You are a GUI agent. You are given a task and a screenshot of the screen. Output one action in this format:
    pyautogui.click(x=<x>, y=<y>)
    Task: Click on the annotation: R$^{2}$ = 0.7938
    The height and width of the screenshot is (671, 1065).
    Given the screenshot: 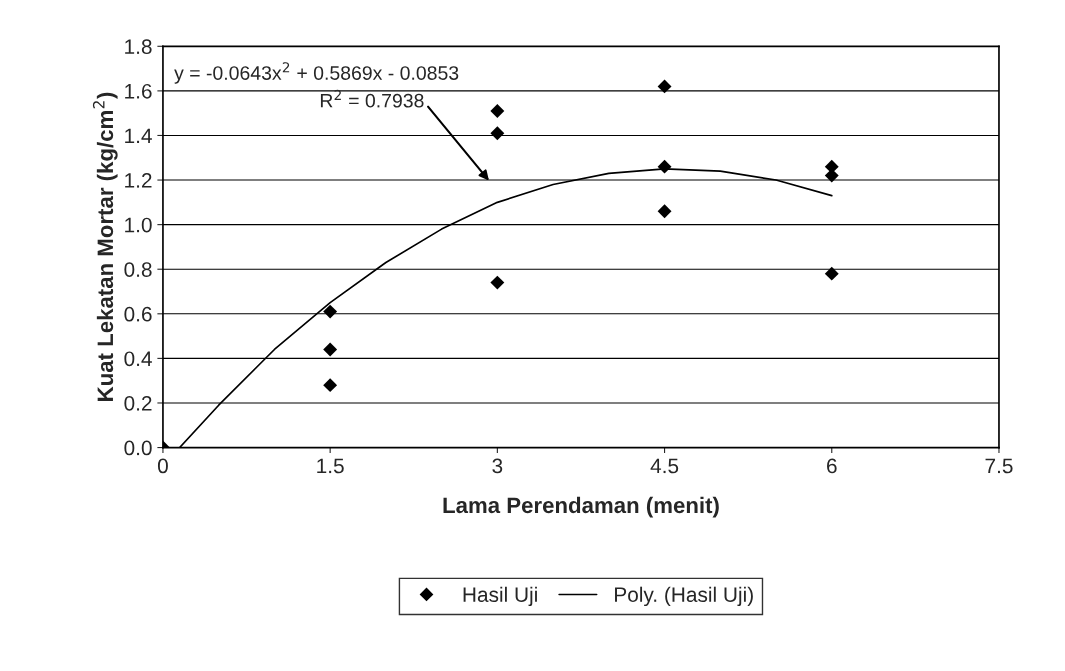 What is the action you would take?
    pyautogui.click(x=372, y=98)
    